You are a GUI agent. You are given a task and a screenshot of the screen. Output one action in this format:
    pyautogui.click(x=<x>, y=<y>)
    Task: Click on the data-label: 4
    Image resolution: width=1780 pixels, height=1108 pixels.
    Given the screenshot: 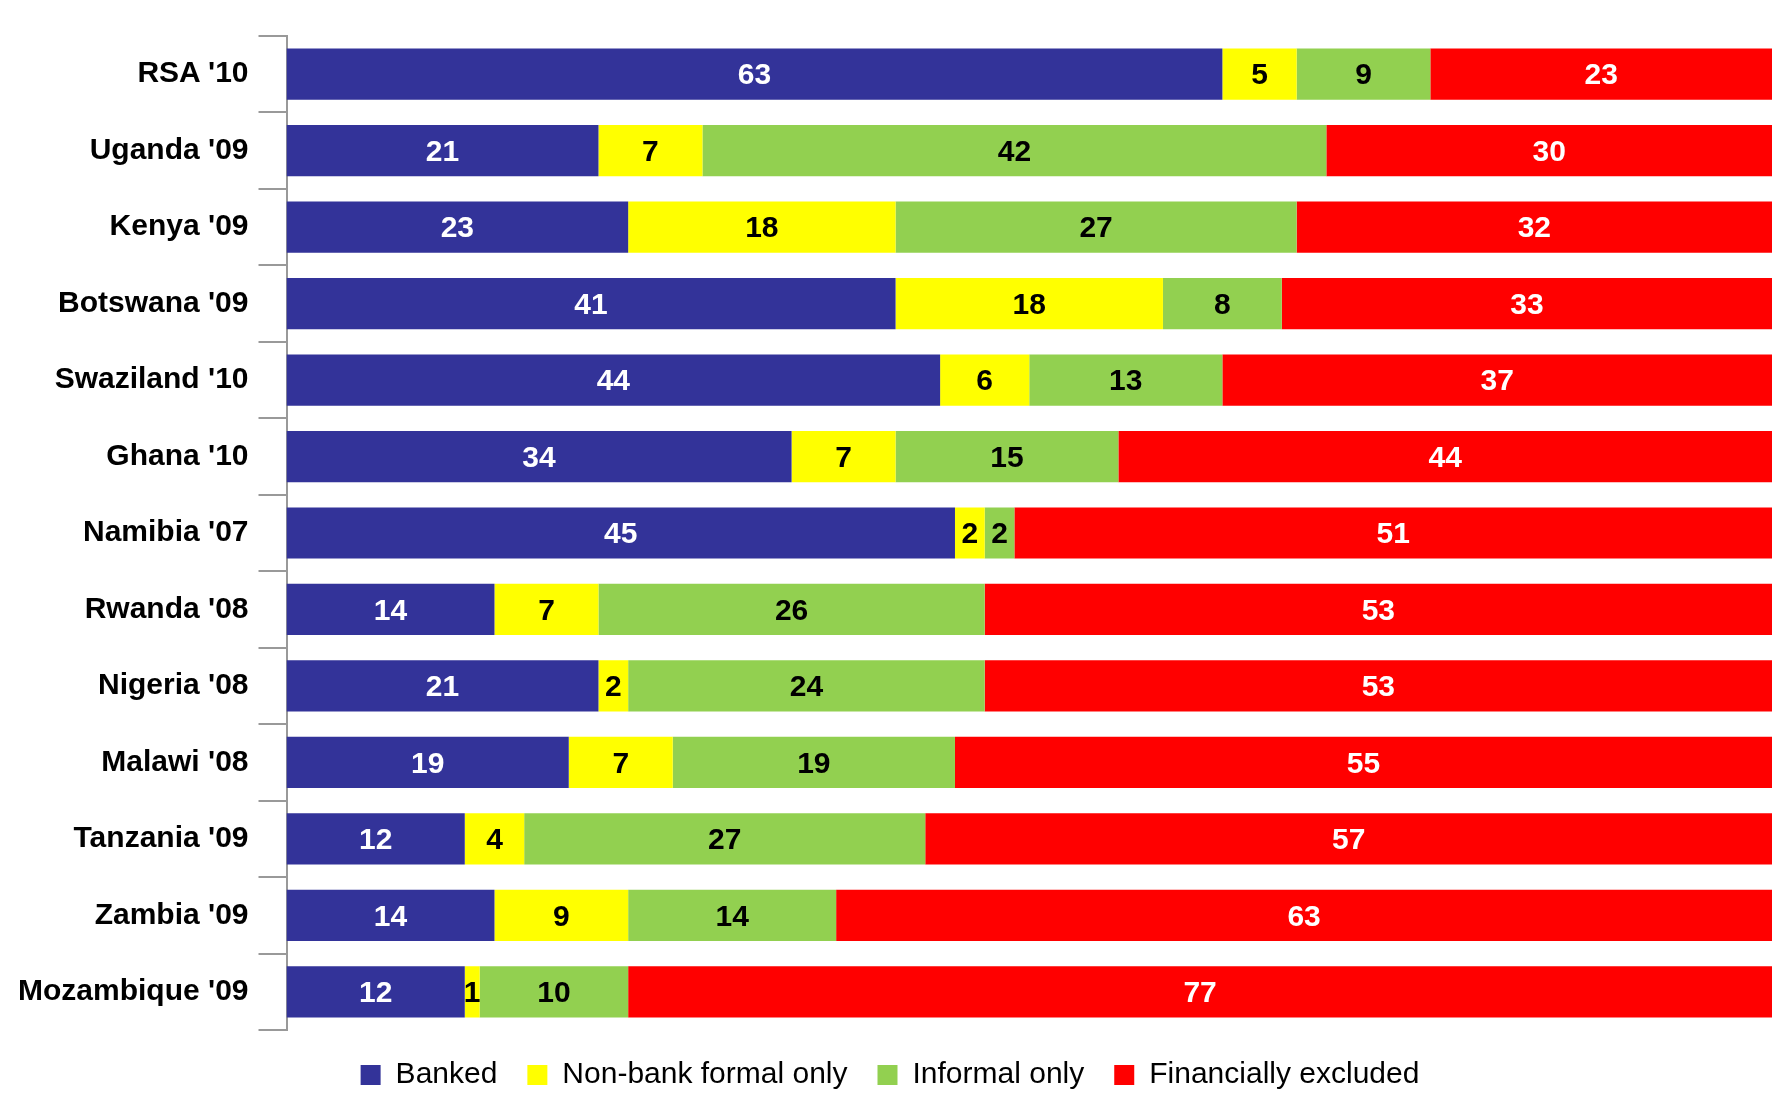 What is the action you would take?
    pyautogui.click(x=495, y=839)
    